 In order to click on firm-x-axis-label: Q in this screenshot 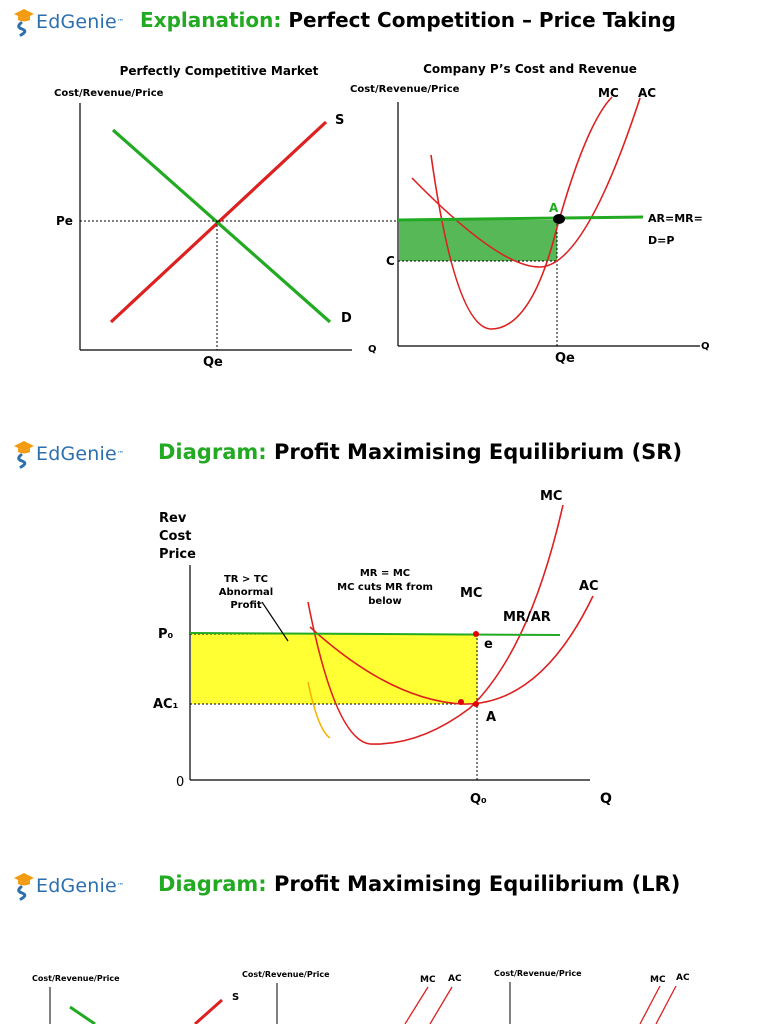, I will do `click(705, 346)`.